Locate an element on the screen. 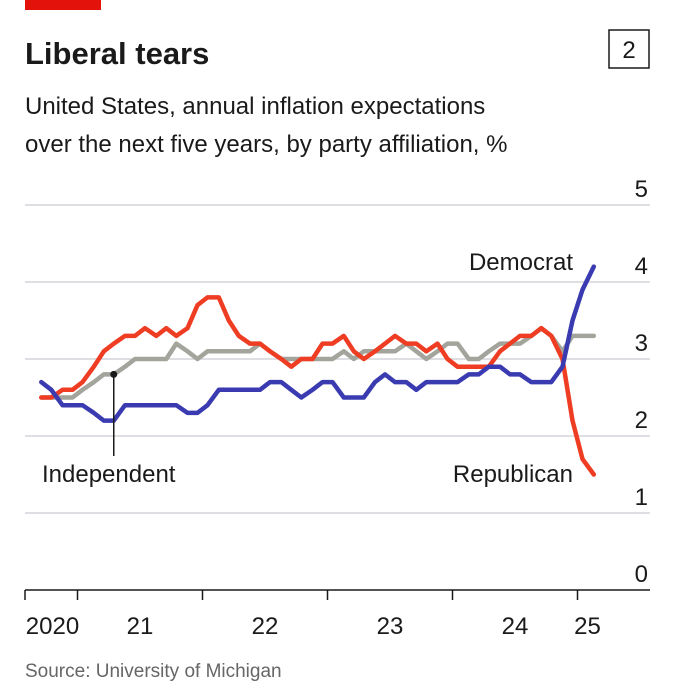 The image size is (676, 697). source: Source: University of Michigan is located at coordinates (153, 671).